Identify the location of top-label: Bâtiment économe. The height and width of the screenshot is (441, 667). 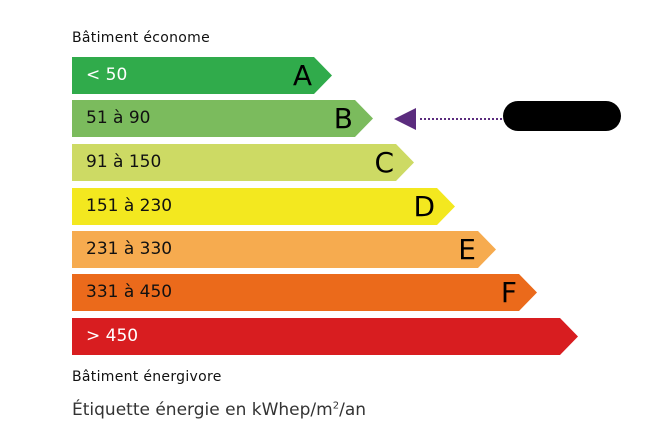
(141, 38).